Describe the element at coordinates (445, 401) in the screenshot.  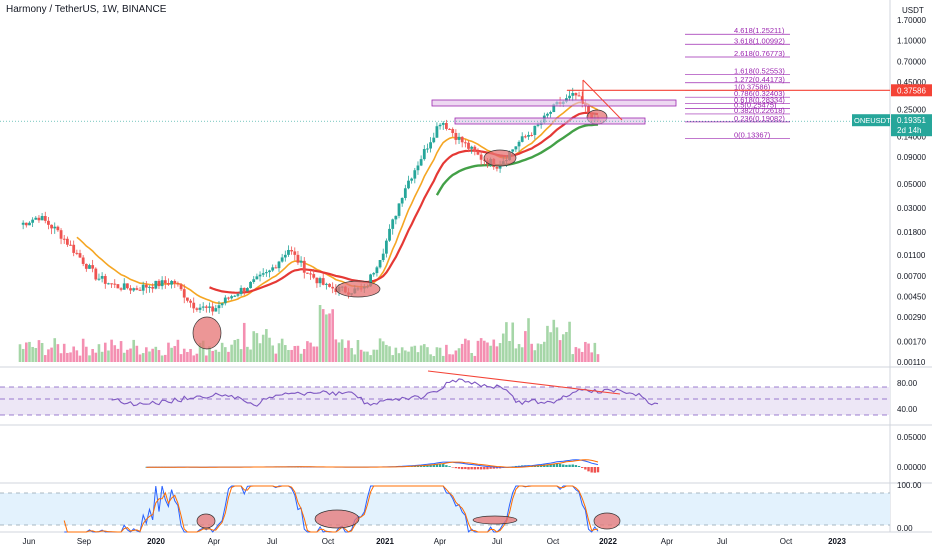
I see `rsi-band` at that location.